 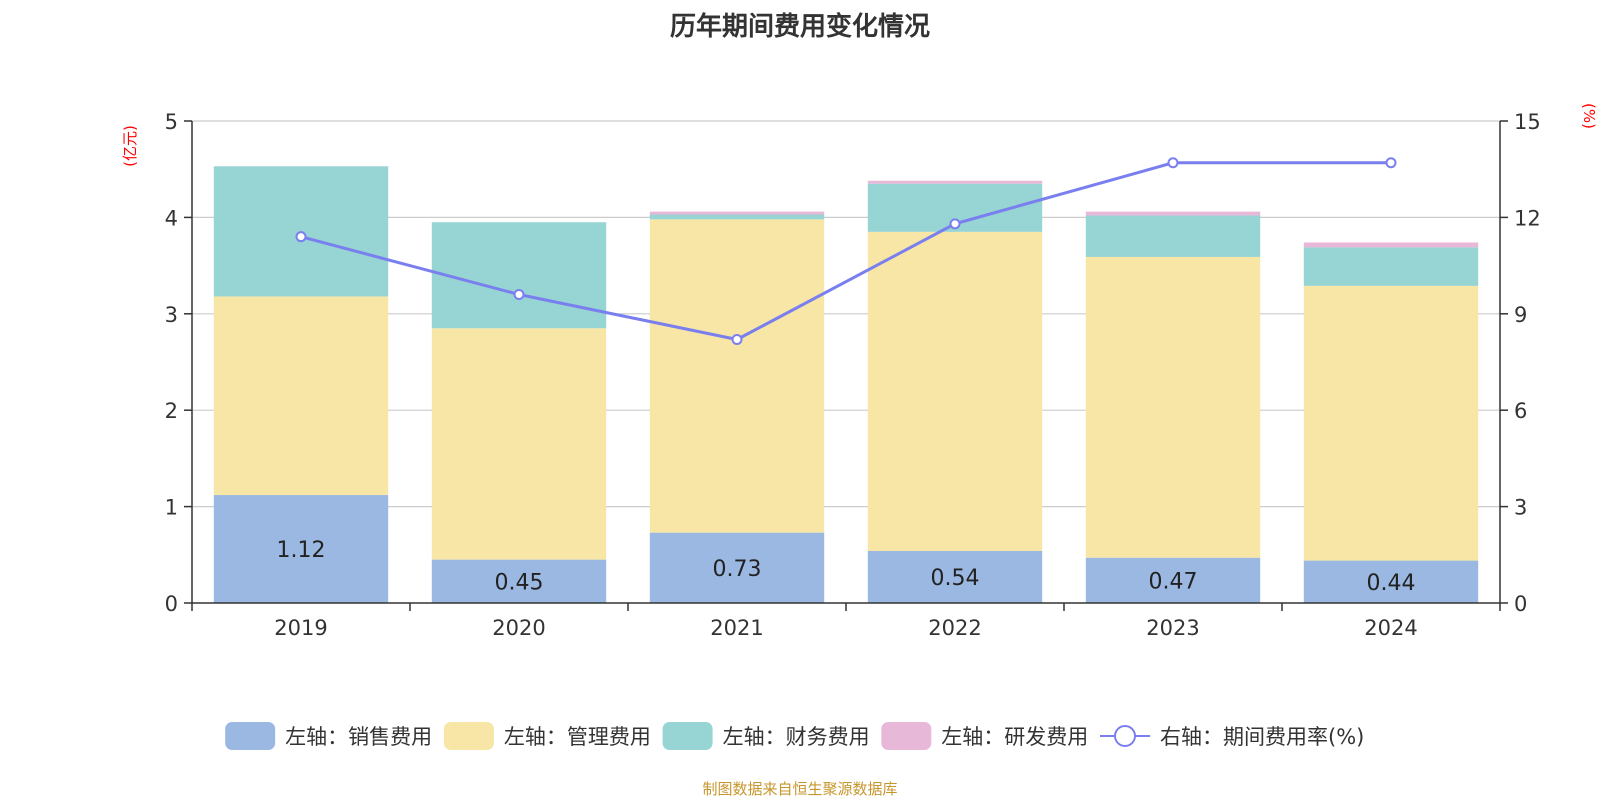 What do you see at coordinates (577, 737) in the screenshot?
I see `legend-label: 左轴：管理费用` at bounding box center [577, 737].